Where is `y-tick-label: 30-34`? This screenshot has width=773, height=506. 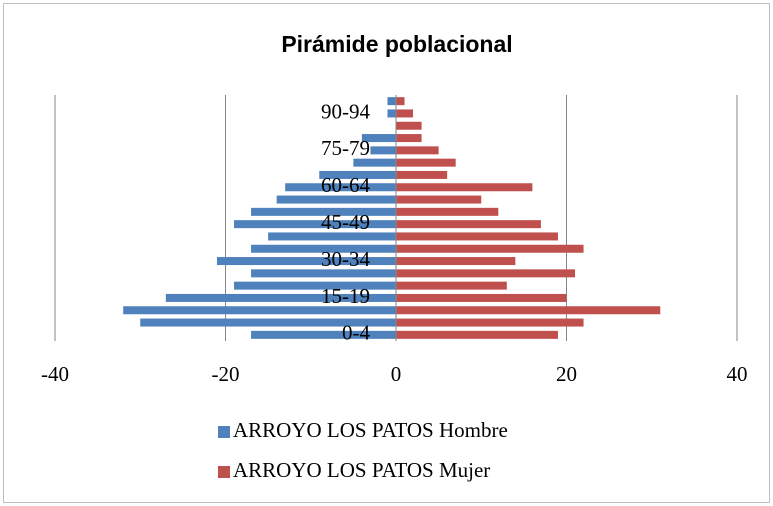
y-tick-label: 30-34 is located at coordinates (345, 259).